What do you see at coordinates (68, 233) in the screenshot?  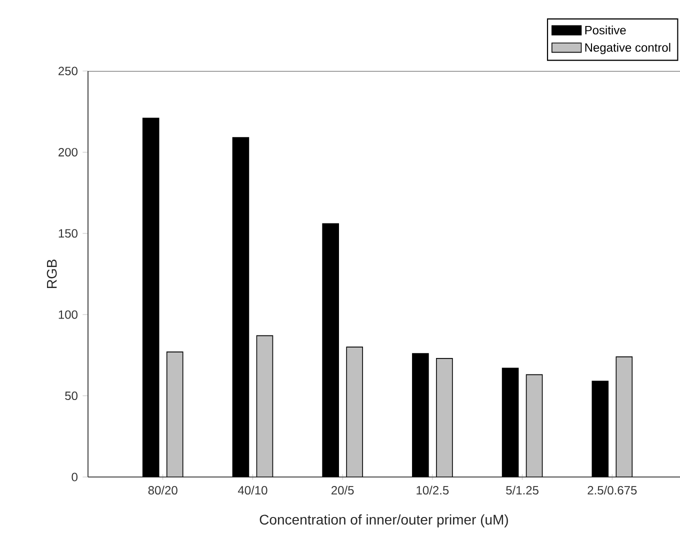 I see `y-tick-label: 150` at bounding box center [68, 233].